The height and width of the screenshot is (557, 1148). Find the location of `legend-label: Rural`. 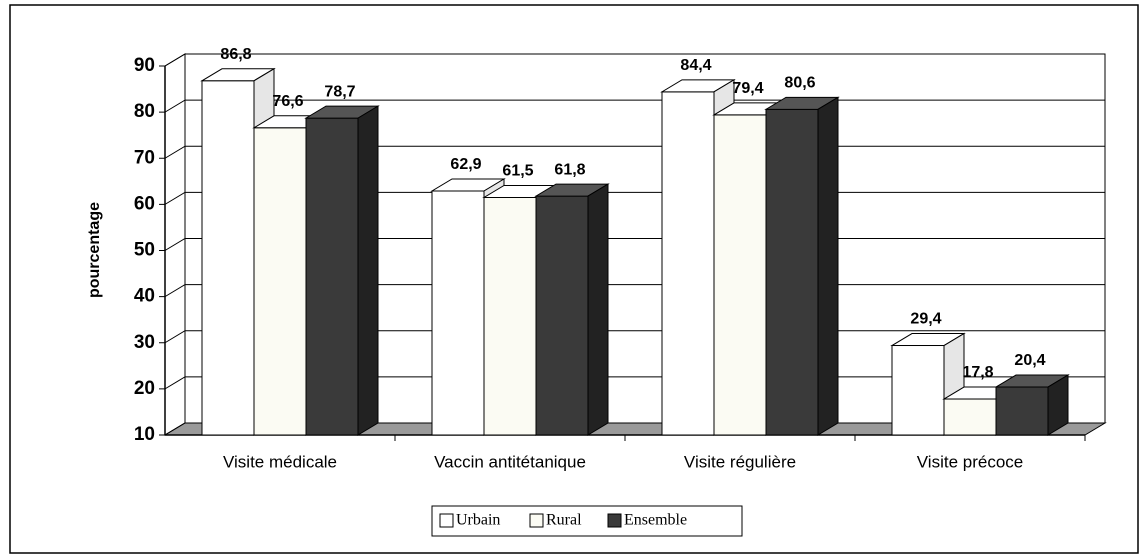

legend-label: Rural is located at coordinates (564, 520).